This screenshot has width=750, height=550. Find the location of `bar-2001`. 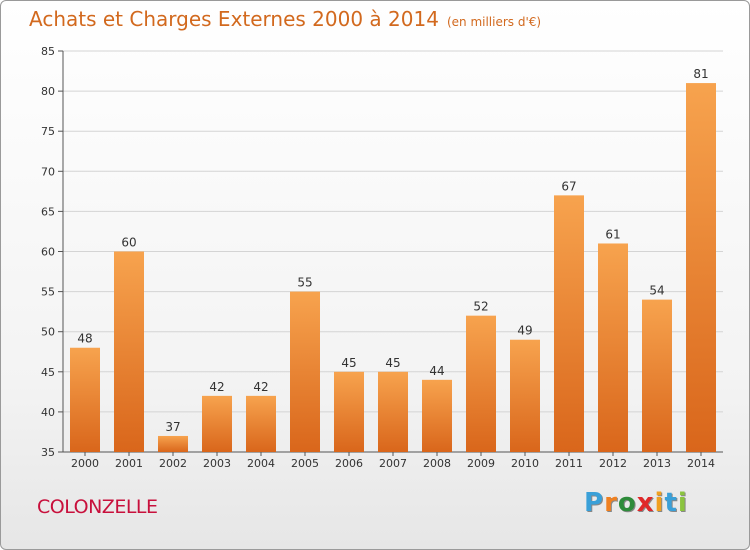

bar-2001 is located at coordinates (129, 351).